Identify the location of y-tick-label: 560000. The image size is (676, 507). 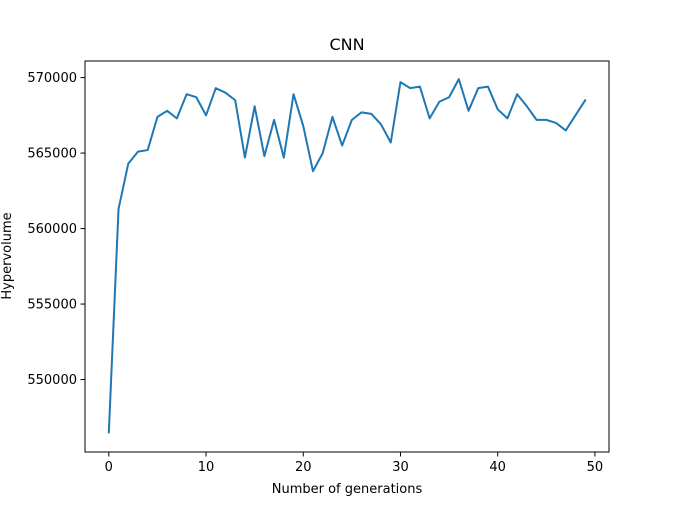
(52, 229).